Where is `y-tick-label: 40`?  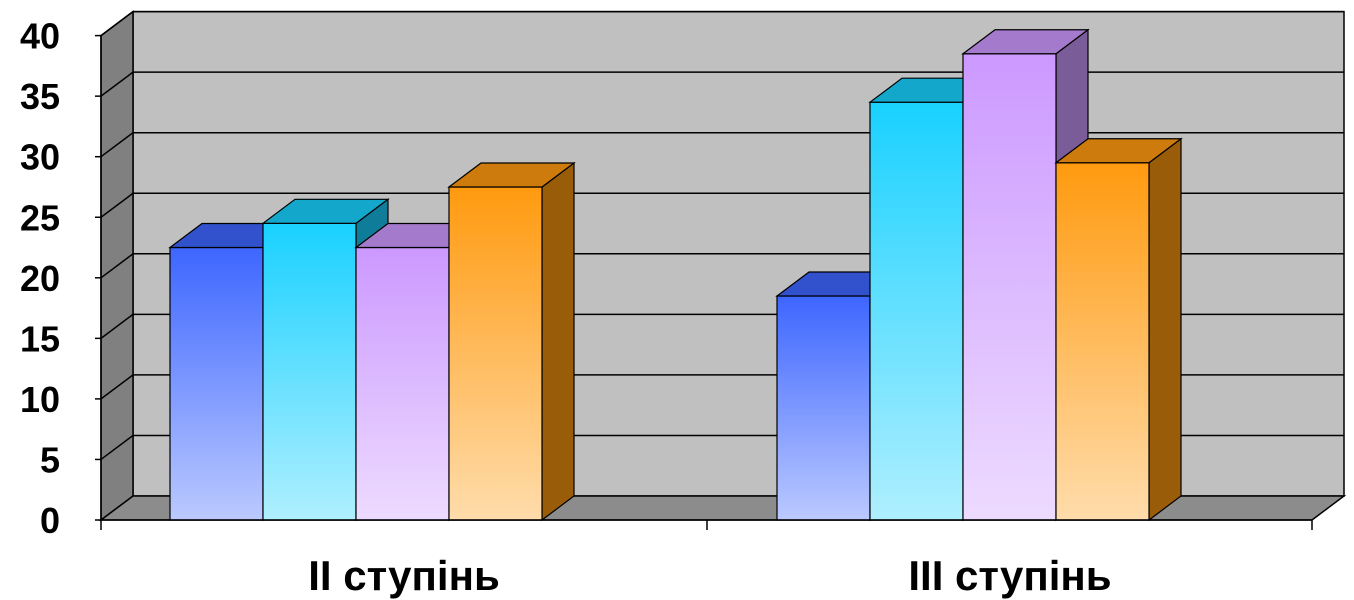 y-tick-label: 40 is located at coordinates (40, 36).